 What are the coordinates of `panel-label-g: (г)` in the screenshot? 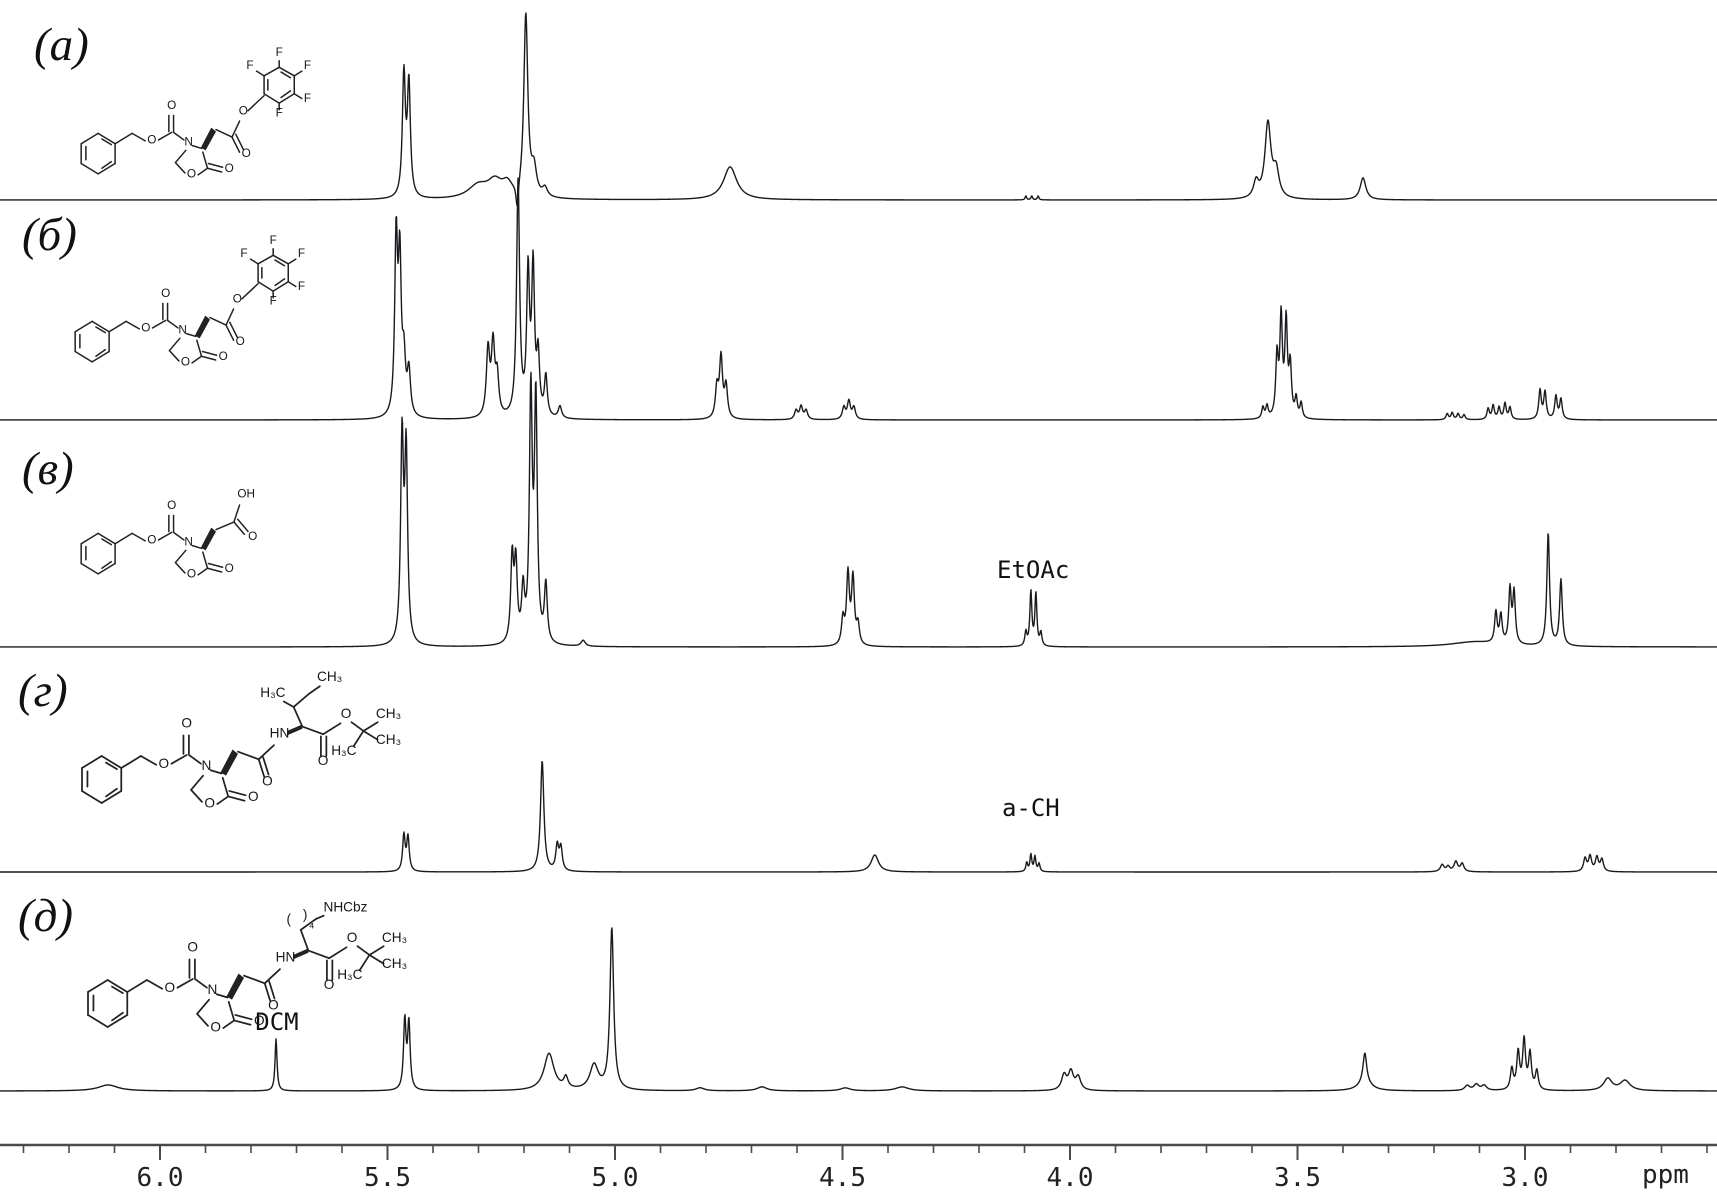 It's located at (43, 691).